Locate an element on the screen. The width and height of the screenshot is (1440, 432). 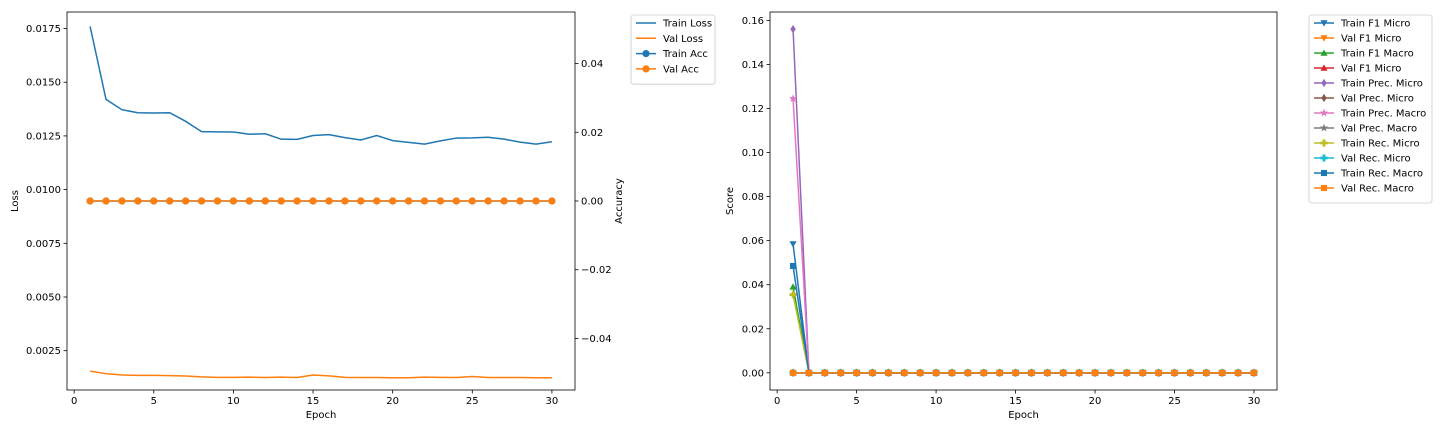
legend-box is located at coordinates (1370, 109).